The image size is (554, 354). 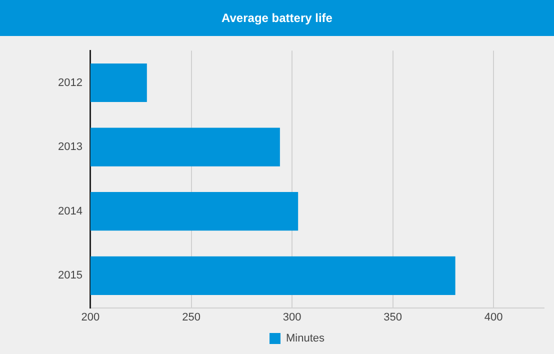 What do you see at coordinates (493, 317) in the screenshot?
I see `x-tick-label: 400` at bounding box center [493, 317].